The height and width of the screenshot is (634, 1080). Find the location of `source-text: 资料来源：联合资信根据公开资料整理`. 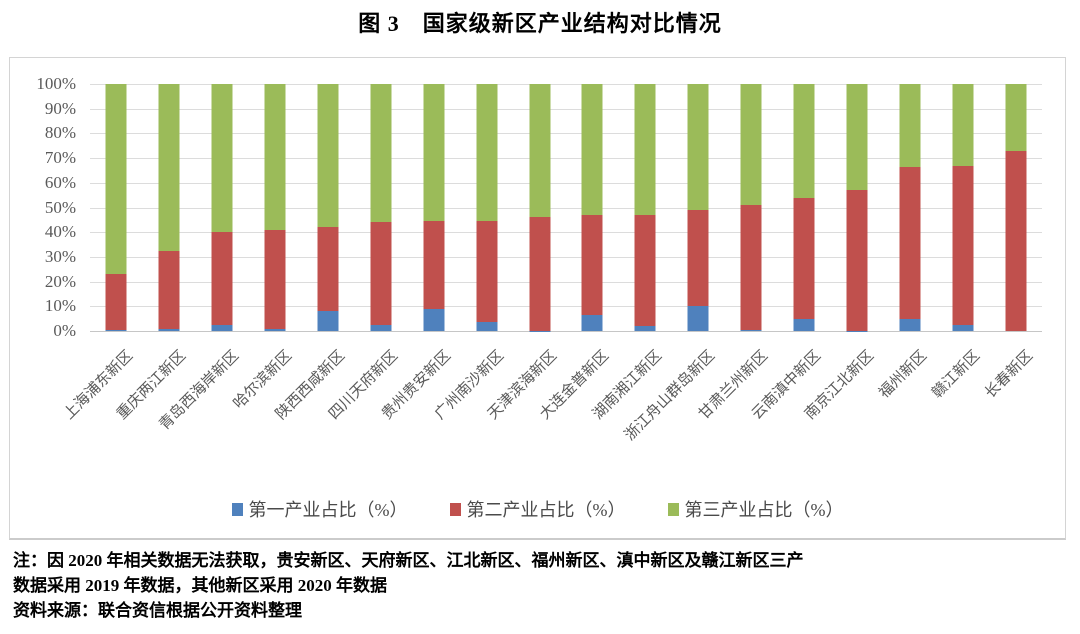

source-text: 资料来源：联合资信根据公开资料整理 is located at coordinates (157, 610).